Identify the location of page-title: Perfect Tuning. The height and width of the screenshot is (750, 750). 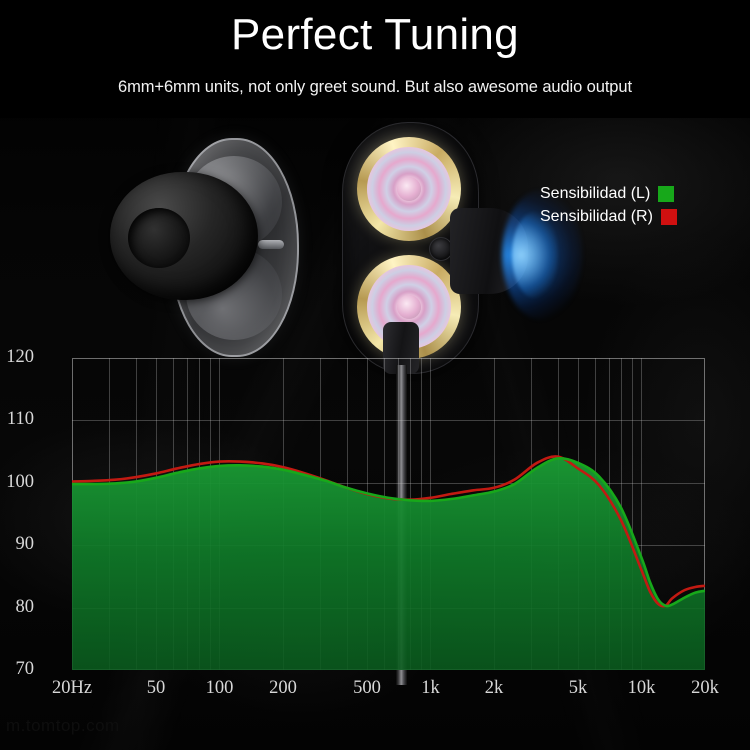
(375, 34).